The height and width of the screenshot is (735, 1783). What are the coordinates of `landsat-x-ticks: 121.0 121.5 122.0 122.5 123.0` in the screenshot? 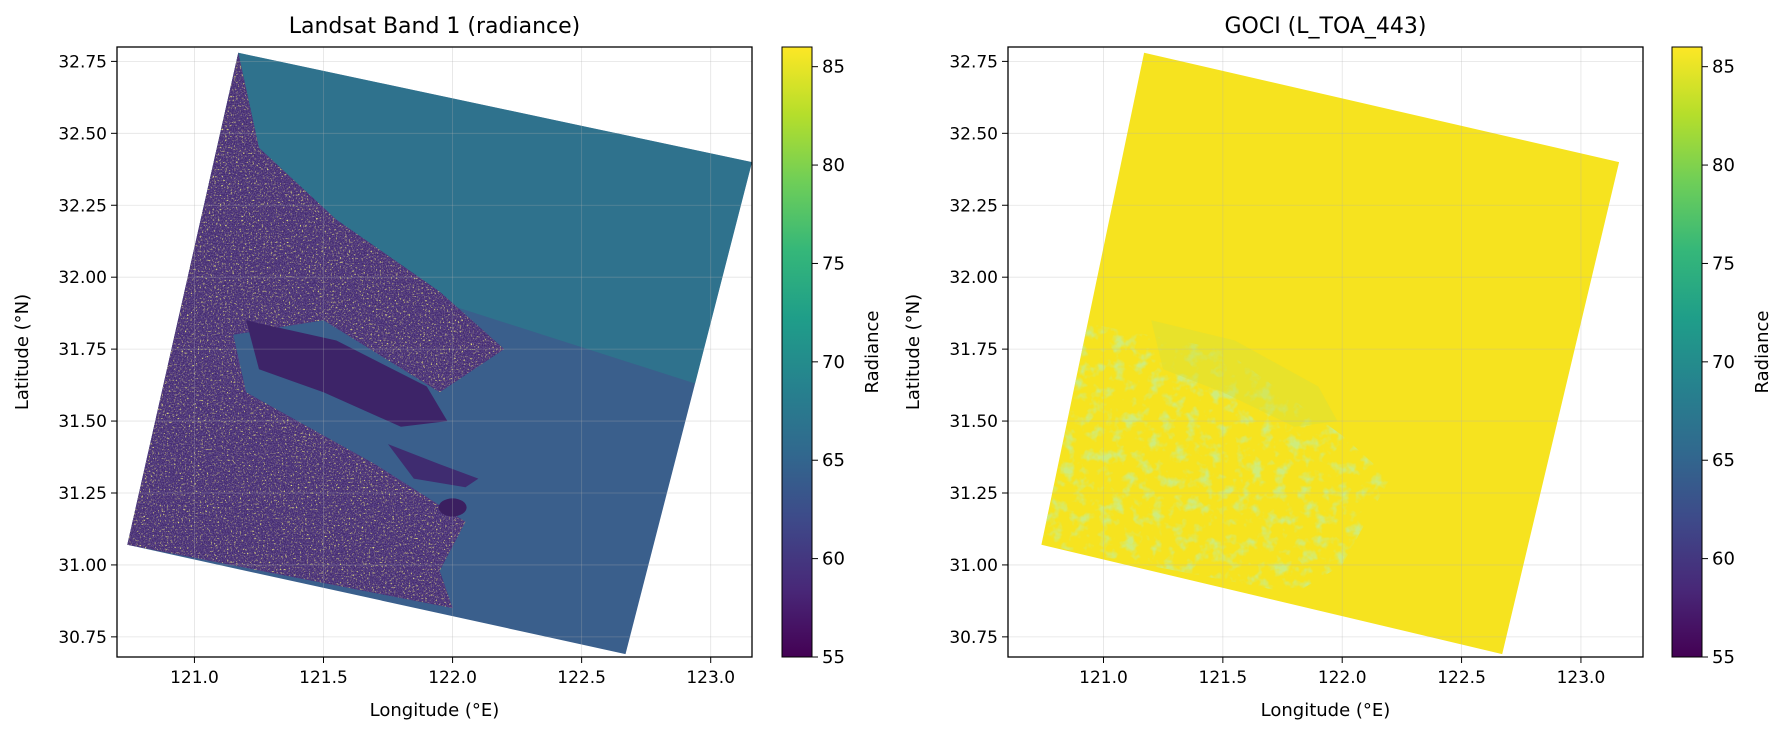 It's located at (452, 672).